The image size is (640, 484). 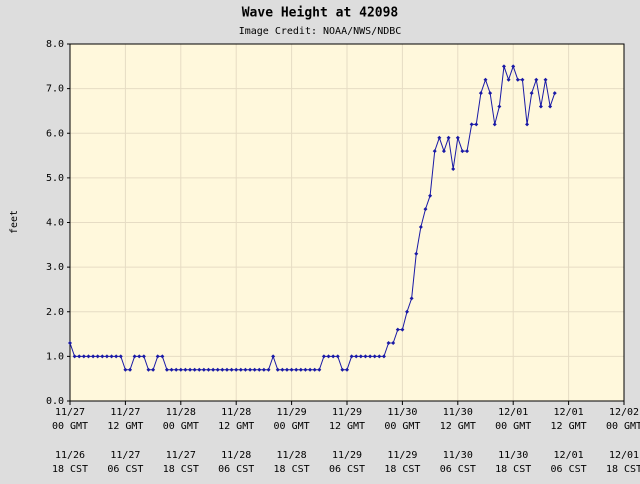 What do you see at coordinates (55, 133) in the screenshot?
I see `y-tick-label: 6.0` at bounding box center [55, 133].